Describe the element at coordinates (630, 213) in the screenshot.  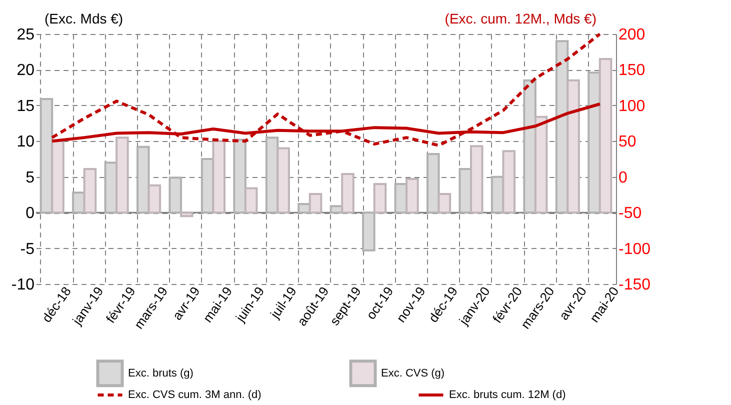
I see `y2-tick-label: -50` at that location.